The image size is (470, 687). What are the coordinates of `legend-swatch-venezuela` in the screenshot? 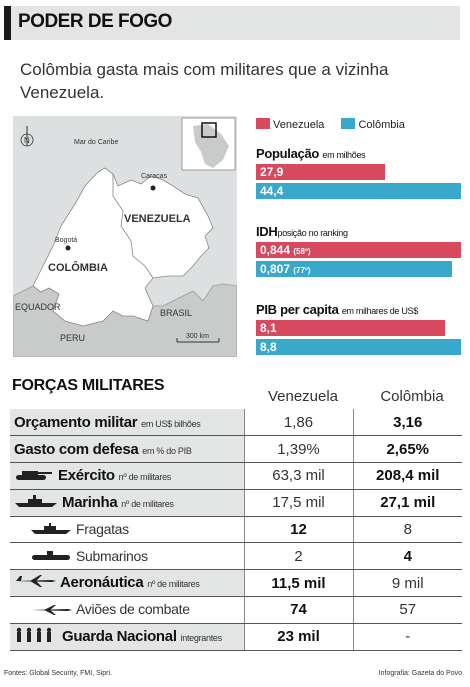 It's located at (263, 123).